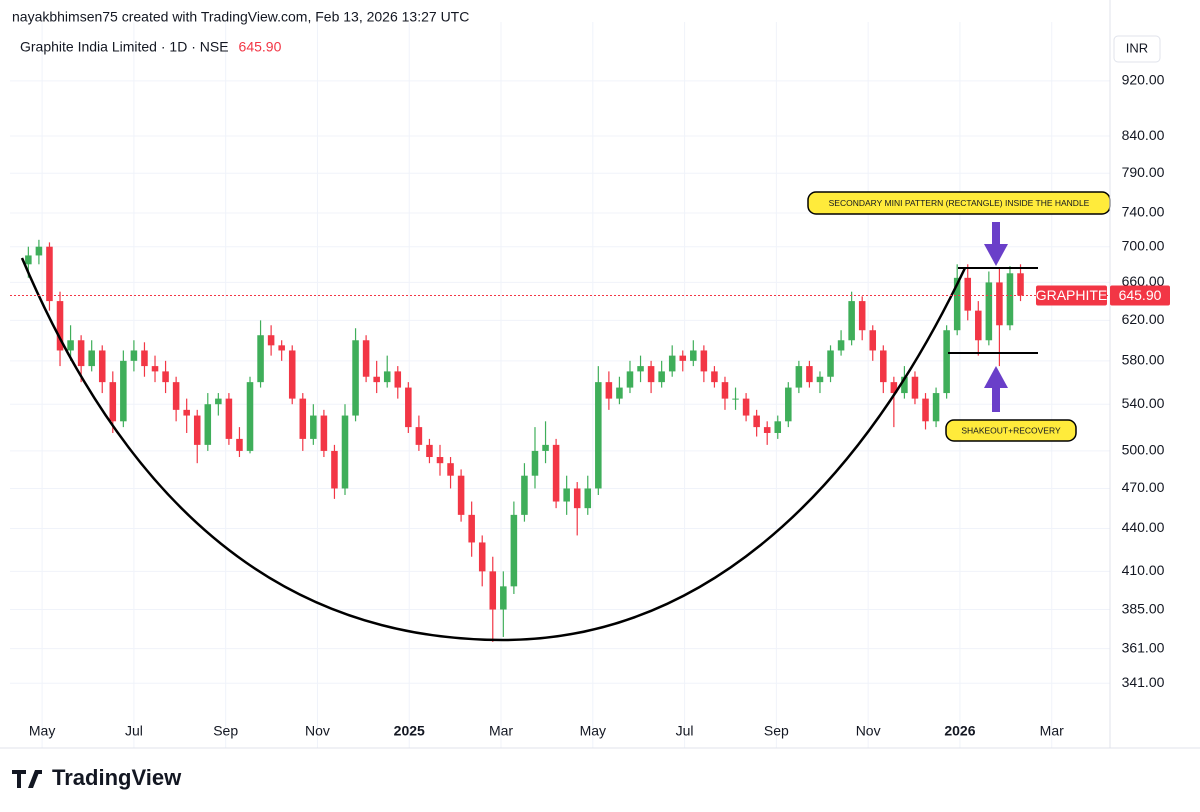 This screenshot has height=812, width=1200. I want to click on price-tag, so click(1140, 295).